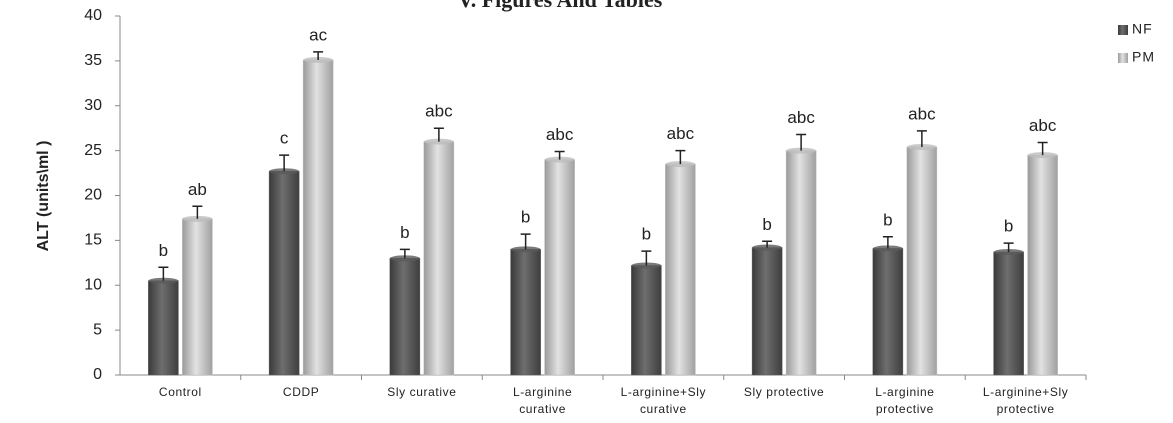 This screenshot has height=423, width=1173. Describe the element at coordinates (93, 15) in the screenshot. I see `y-tick-label: 40` at that location.